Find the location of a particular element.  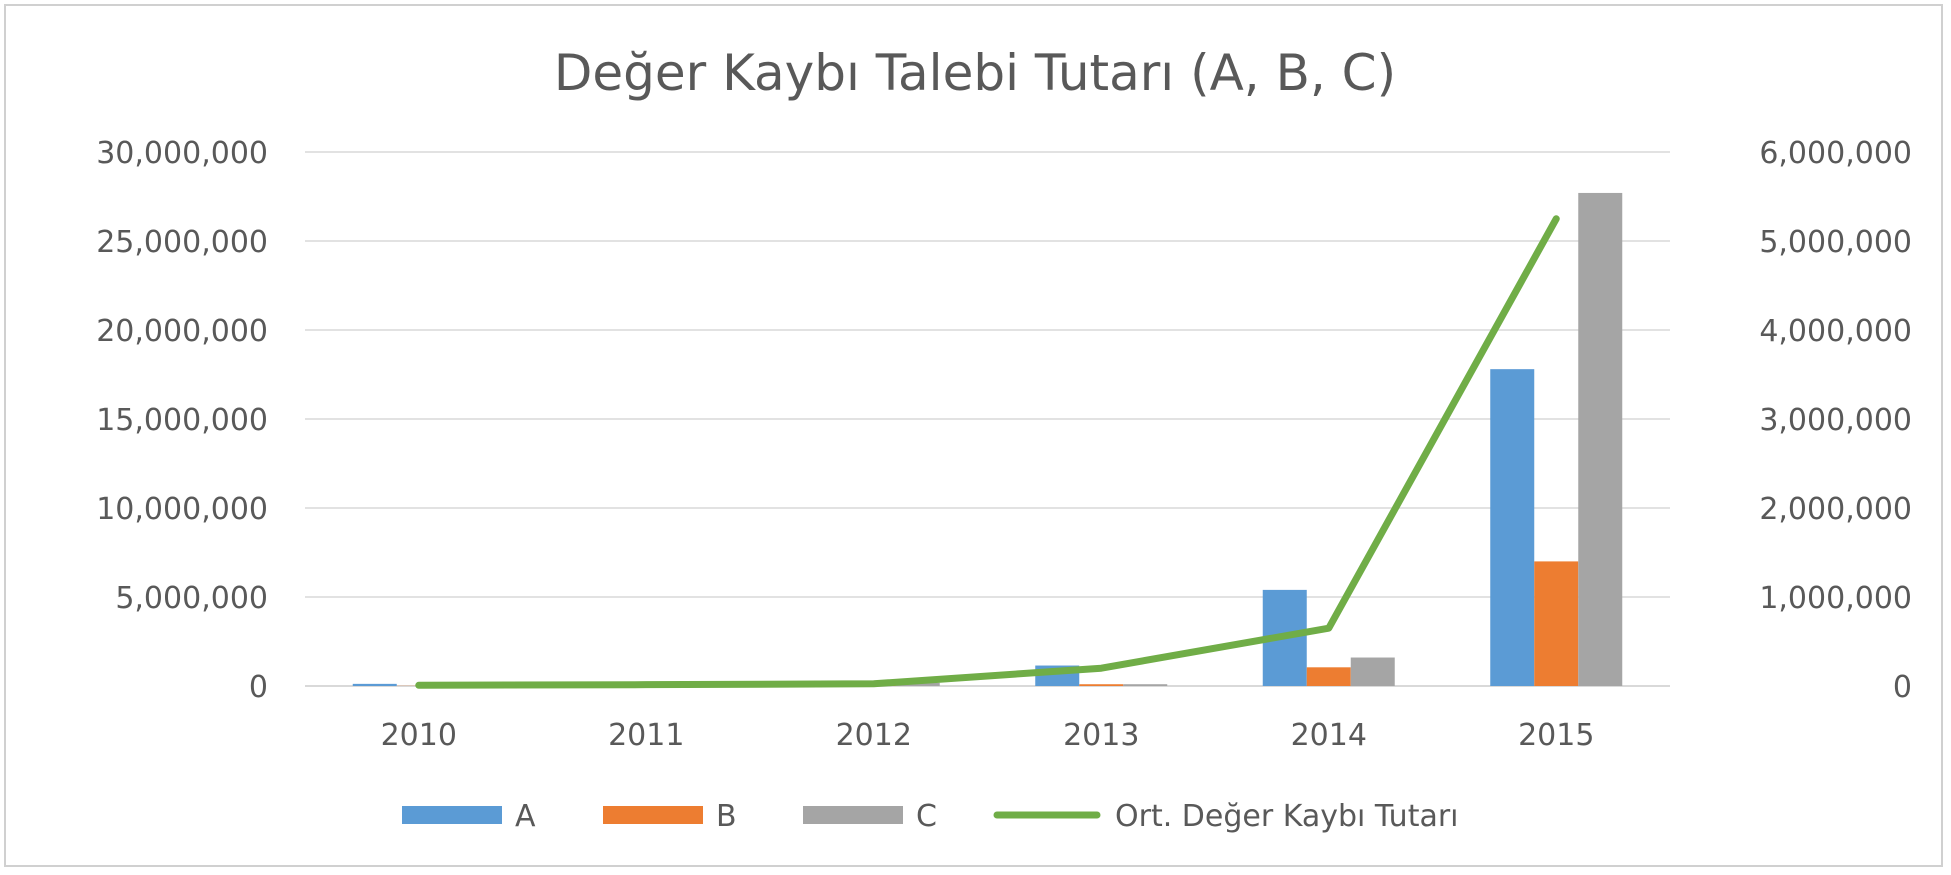

right-tick-label: 3,000,000 is located at coordinates (1835, 420).